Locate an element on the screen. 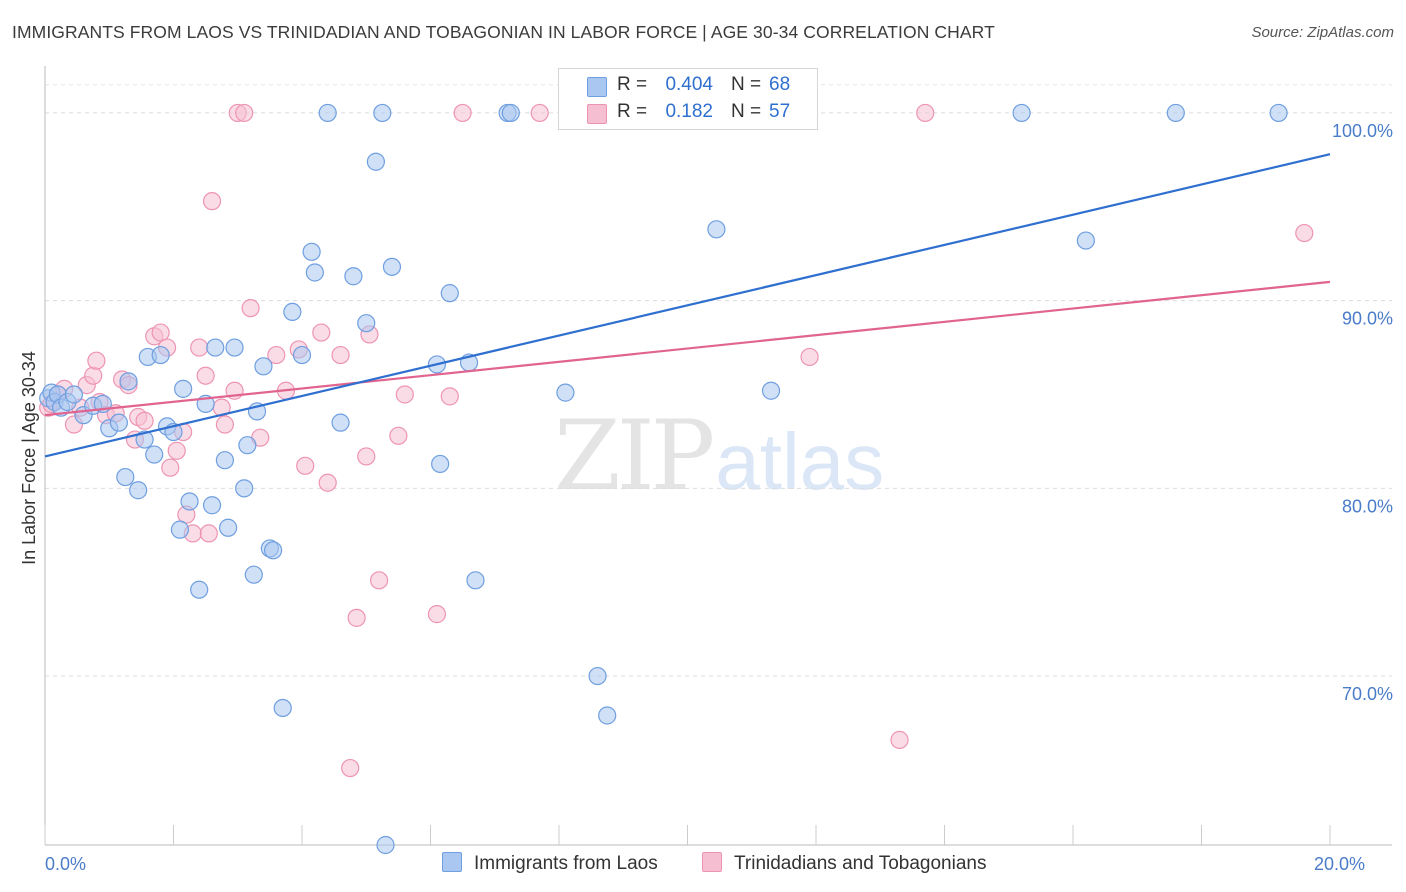  source-credit: Source: ZipAtlas.com is located at coordinates (1322, 32).